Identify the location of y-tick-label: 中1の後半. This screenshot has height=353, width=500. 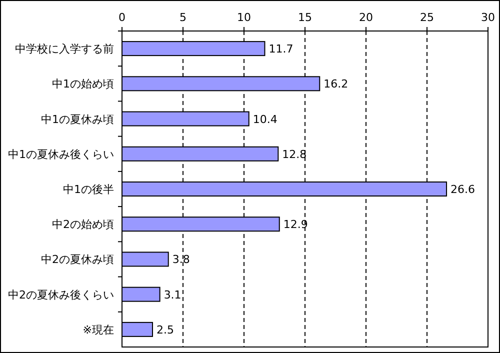
(88, 189).